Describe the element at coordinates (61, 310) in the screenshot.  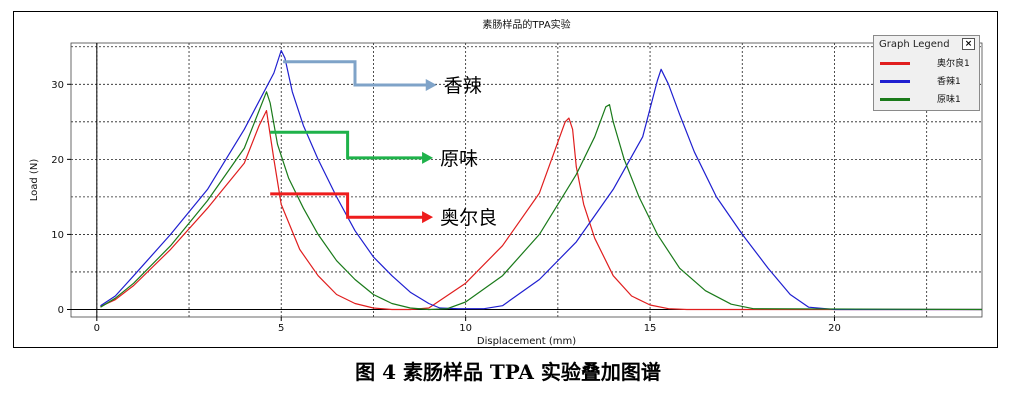
I see `y-tick-label: 0` at that location.